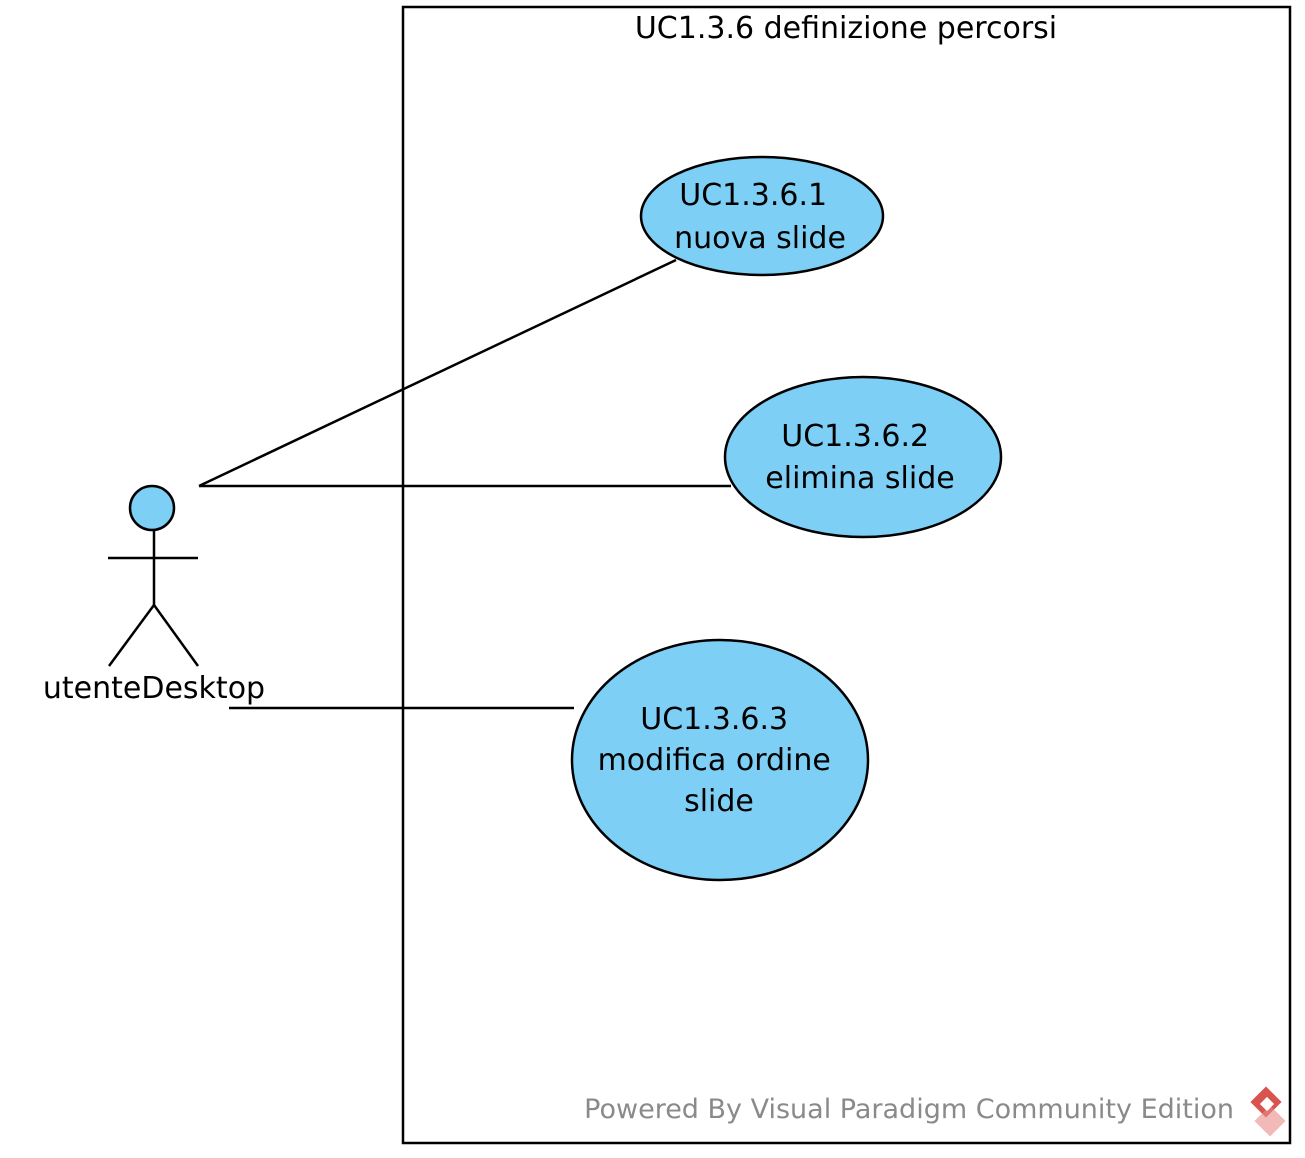 The width and height of the screenshot is (1305, 1158). What do you see at coordinates (176, 635) in the screenshot?
I see `actor-right-leg` at bounding box center [176, 635].